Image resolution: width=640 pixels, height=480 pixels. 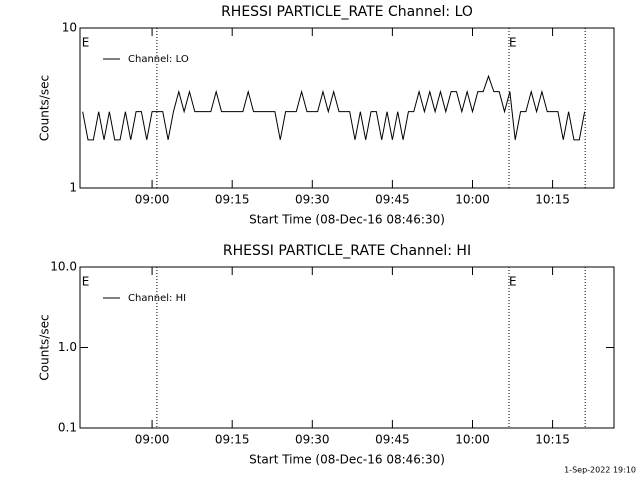 I want to click on legend-label: Channel: LO, so click(x=158, y=59).